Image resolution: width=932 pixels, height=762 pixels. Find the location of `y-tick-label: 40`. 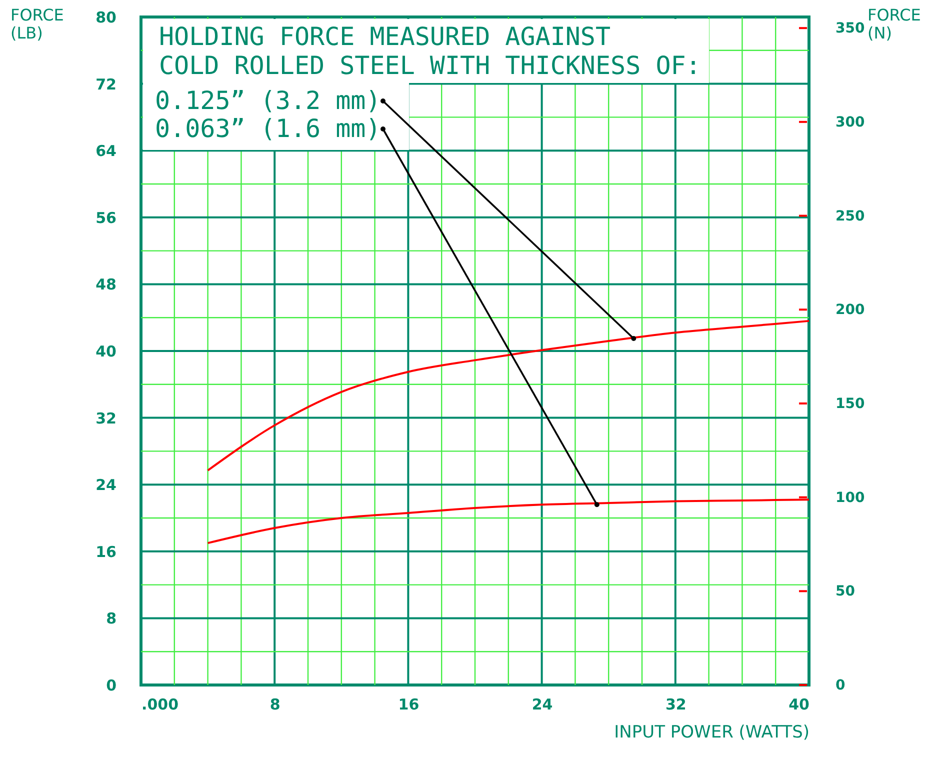

y-tick-label: 40 is located at coordinates (106, 351).